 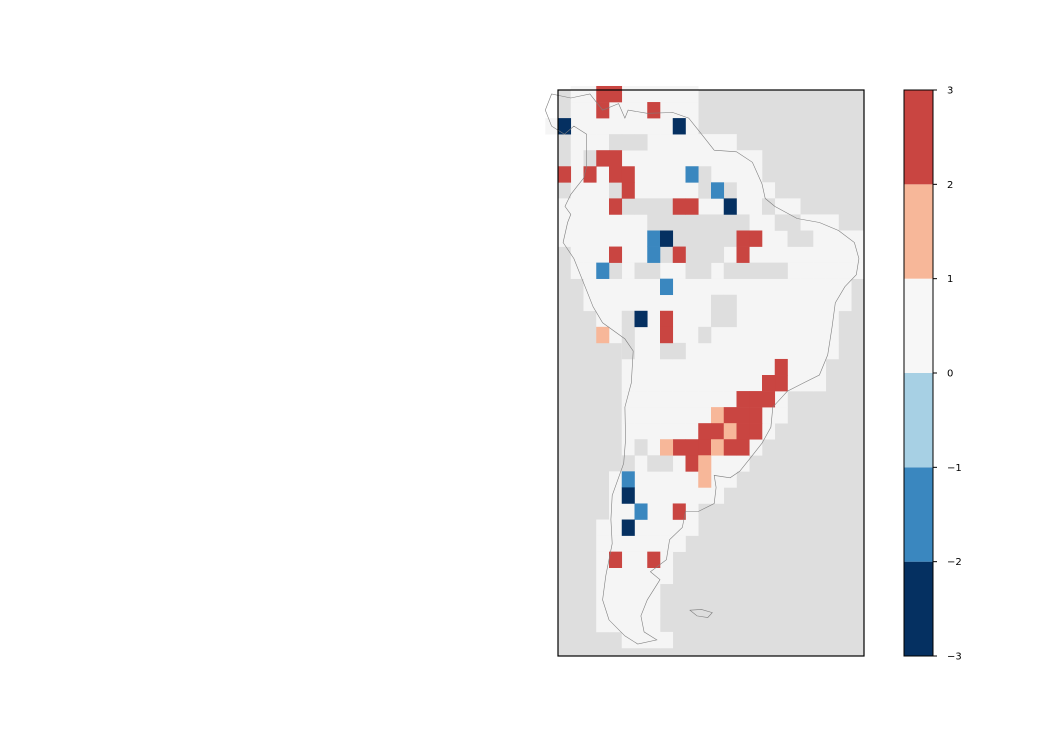 What do you see at coordinates (918, 514) in the screenshot?
I see `colorbar-swatch` at bounding box center [918, 514].